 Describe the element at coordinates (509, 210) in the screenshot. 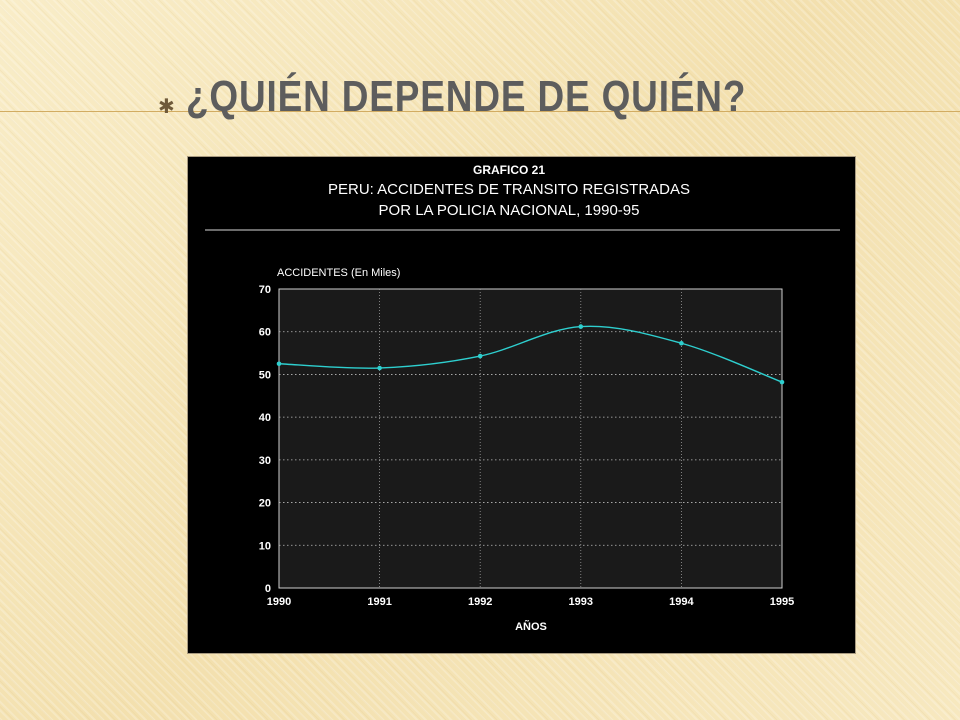

I see `chart-title-line-3: POR LA POLICIA NACIONAL, 1990-95` at that location.